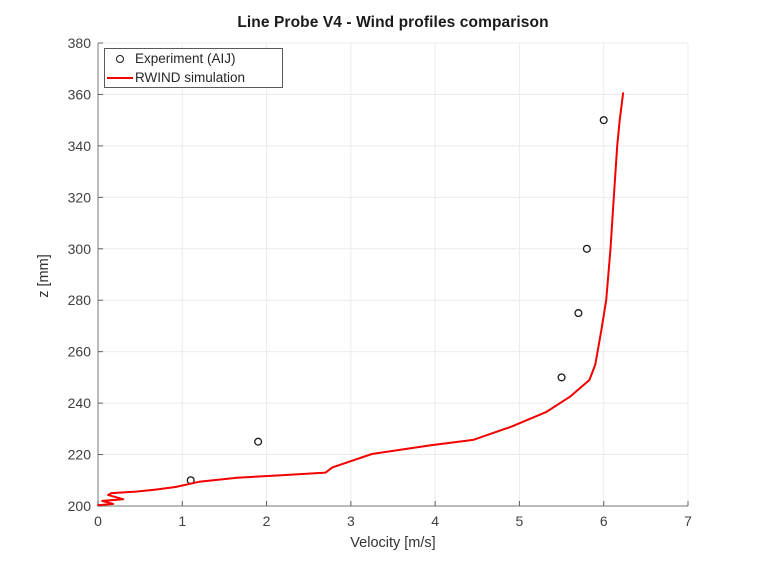 Image resolution: width=760 pixels, height=570 pixels. Describe the element at coordinates (182, 521) in the screenshot. I see `x-tick-label: 1` at that location.